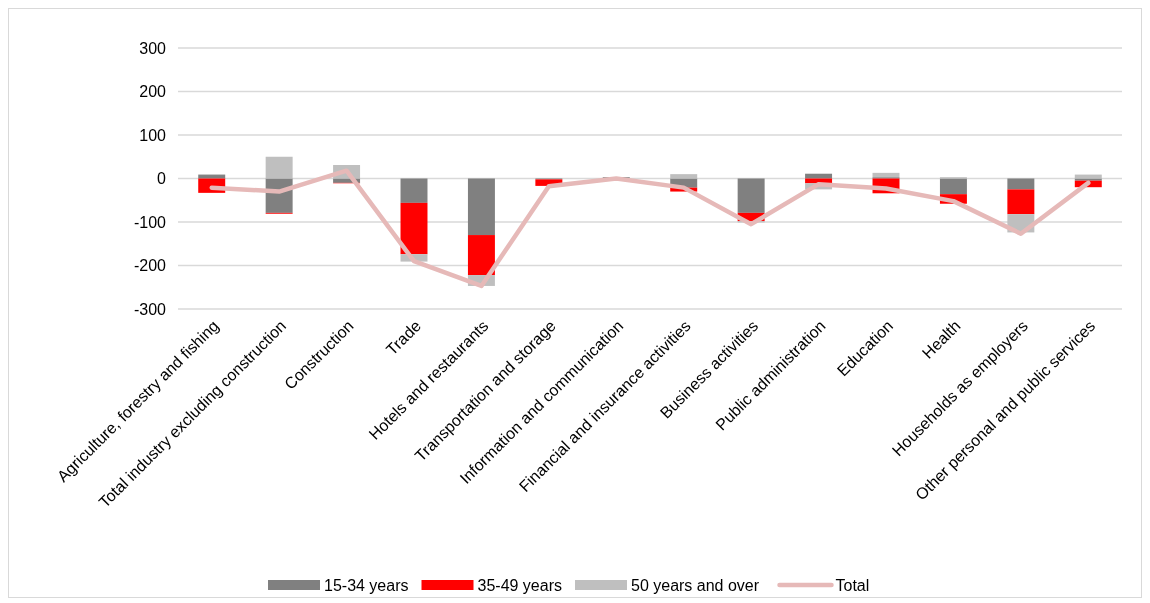  Describe the element at coordinates (150, 309) in the screenshot. I see `y-tick-label: -300` at that location.